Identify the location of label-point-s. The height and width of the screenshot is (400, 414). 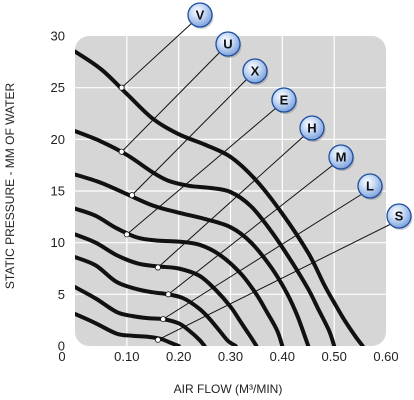
(157, 339).